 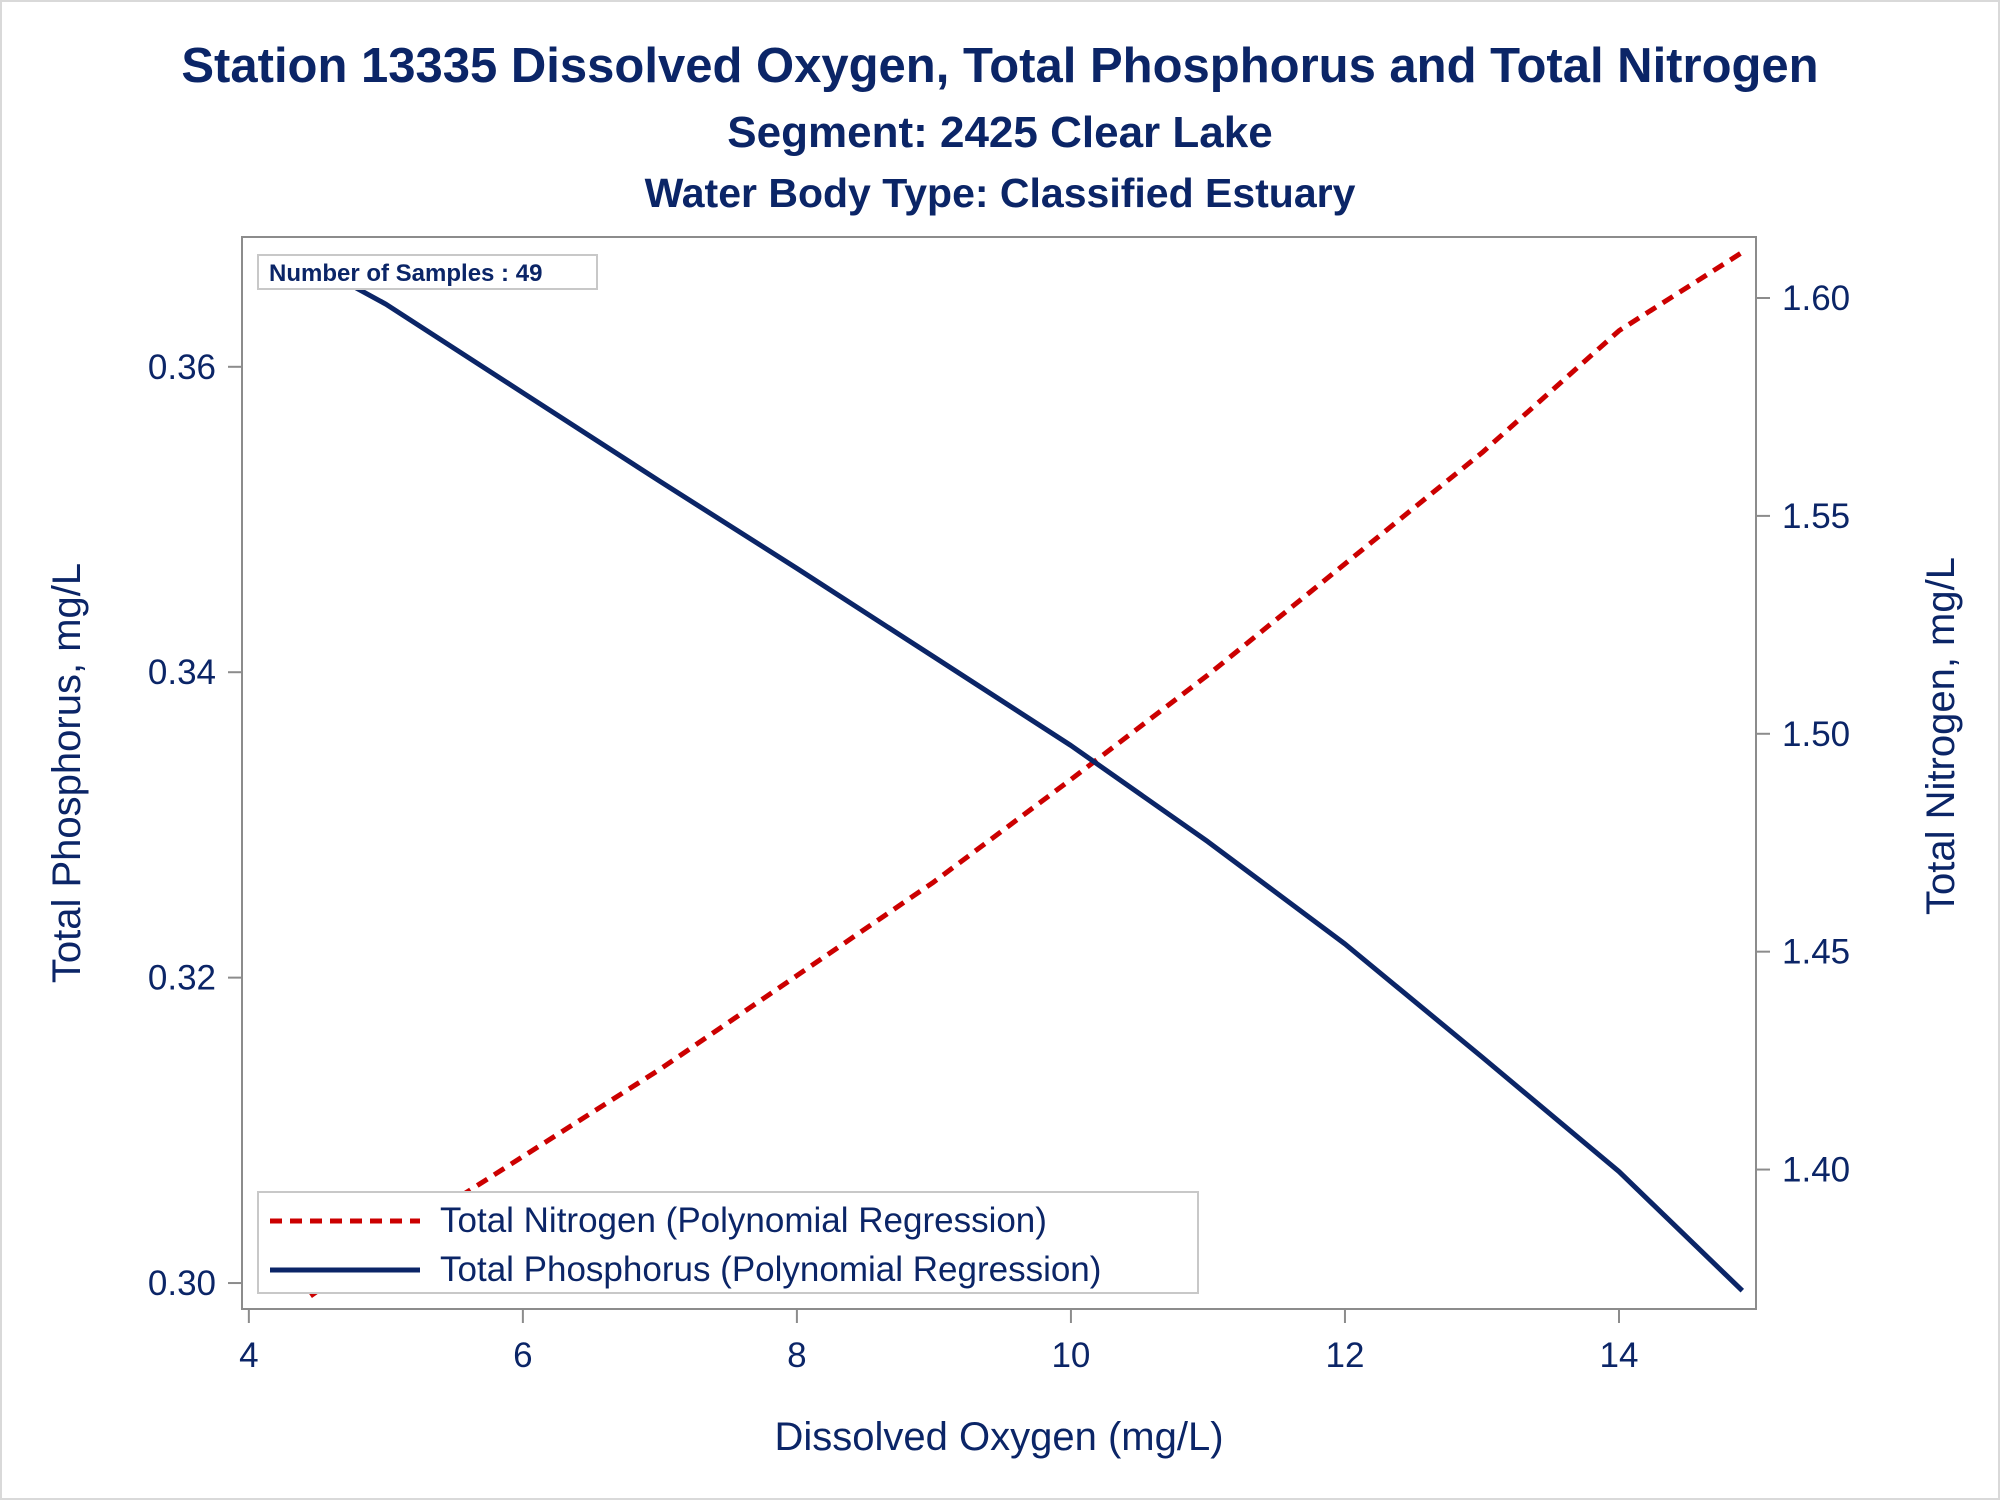 I want to click on y-axis-right: 1.40 1.45 1.50 1.55 1.60, so click(x=1803, y=734).